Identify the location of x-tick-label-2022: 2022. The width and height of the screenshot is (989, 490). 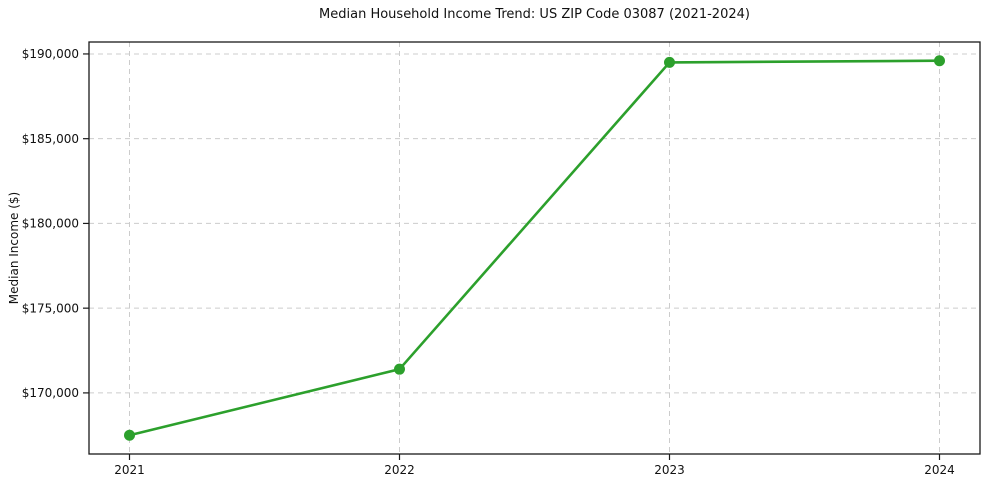
(399, 470).